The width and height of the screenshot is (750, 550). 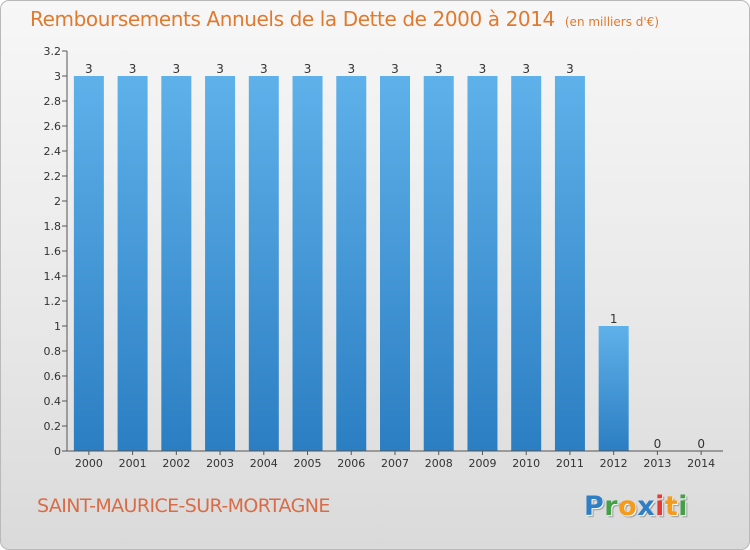 I want to click on y-tick-label: 1.4, so click(x=53, y=276).